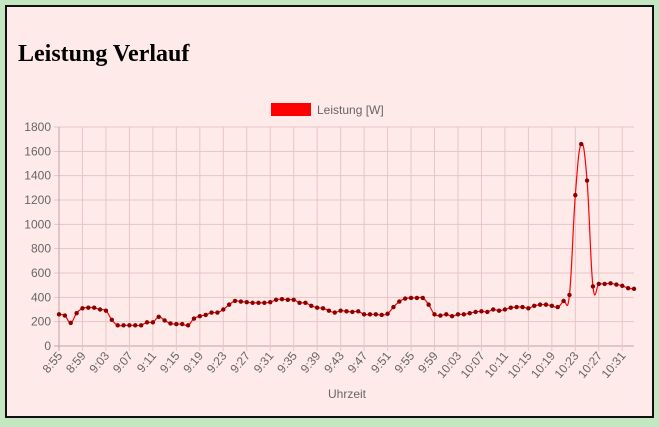  I want to click on page-title: Leistung Verlauf, so click(104, 54).